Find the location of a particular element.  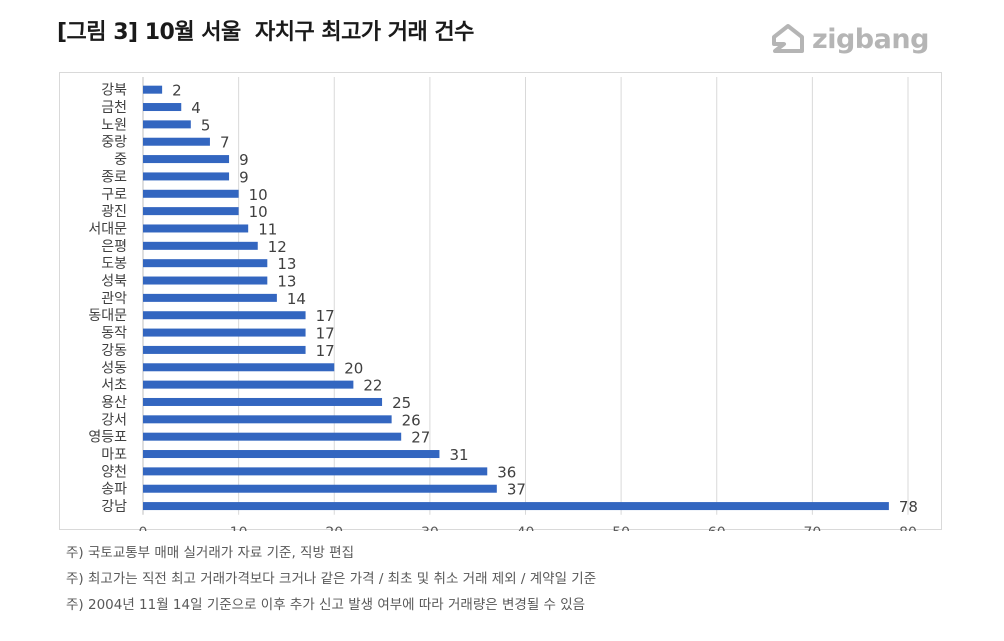

x-tick-label: 50 is located at coordinates (621, 528).